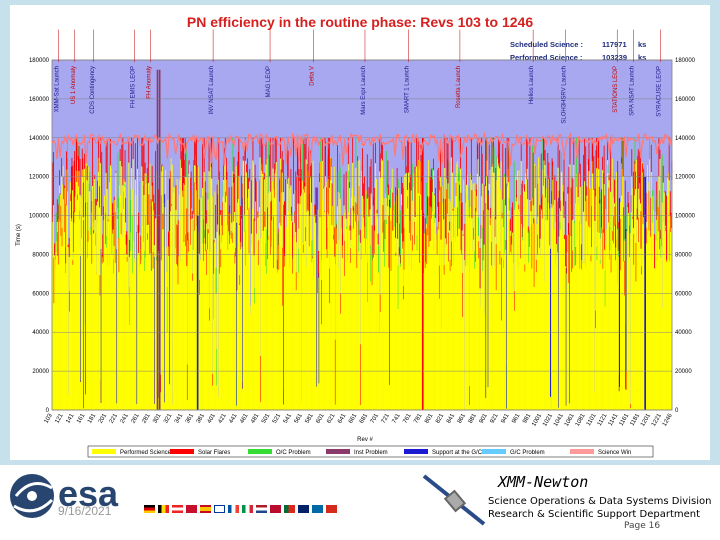 The width and height of the screenshot is (720, 540). I want to click on x-tick-label: 721, so click(386, 418).